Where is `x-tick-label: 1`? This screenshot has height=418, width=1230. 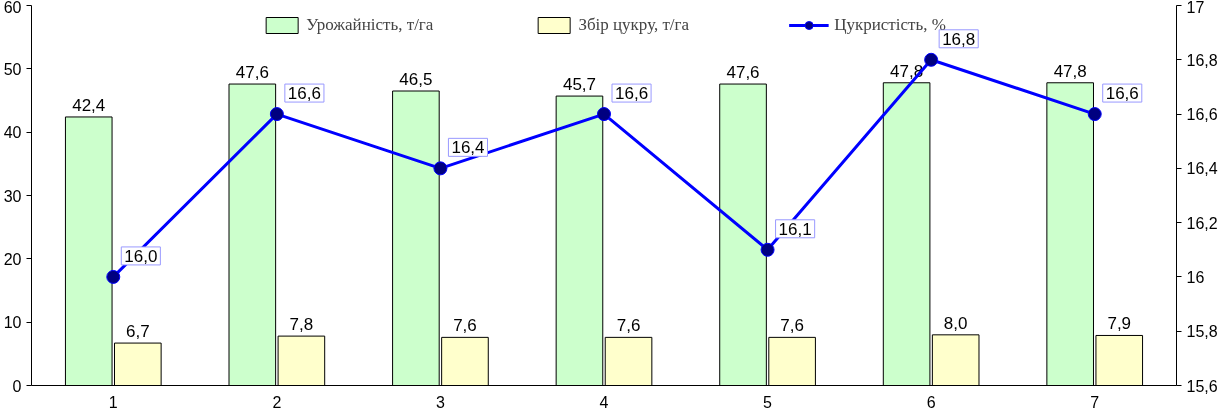 x-tick-label: 1 is located at coordinates (113, 402).